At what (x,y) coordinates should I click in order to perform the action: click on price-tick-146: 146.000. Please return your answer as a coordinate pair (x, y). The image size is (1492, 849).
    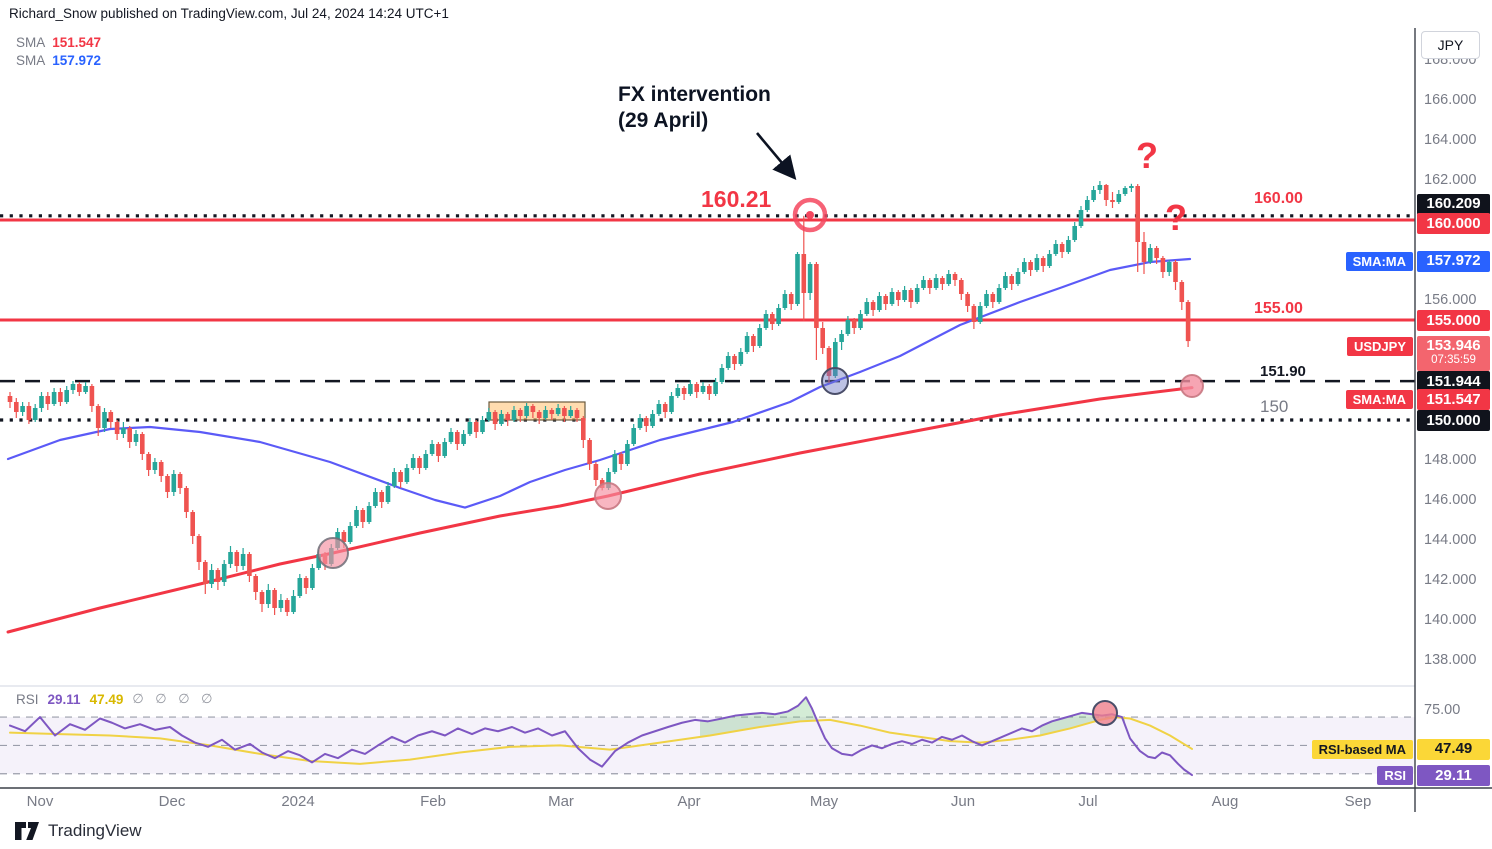
    Looking at the image, I should click on (1450, 500).